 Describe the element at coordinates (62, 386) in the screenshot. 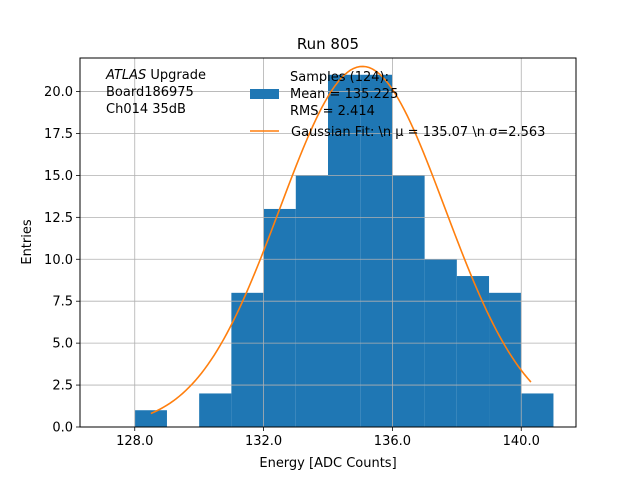

I see `y-tick-label: 2.5` at that location.